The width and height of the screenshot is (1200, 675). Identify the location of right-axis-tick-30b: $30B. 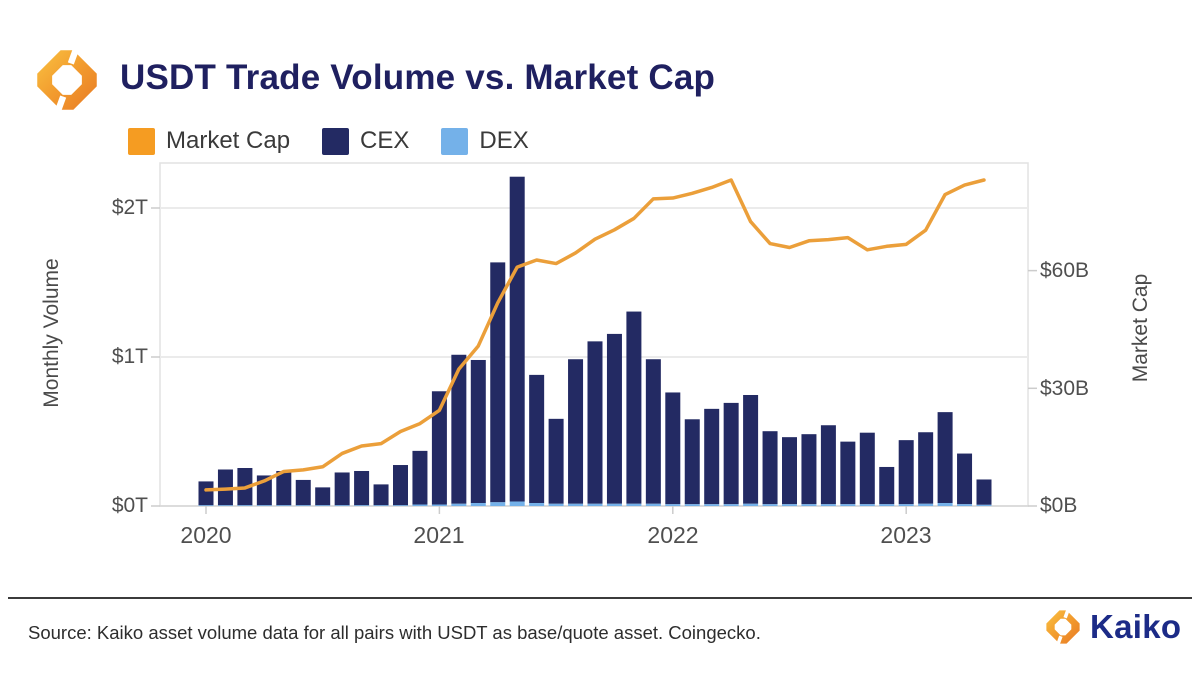
(1065, 388).